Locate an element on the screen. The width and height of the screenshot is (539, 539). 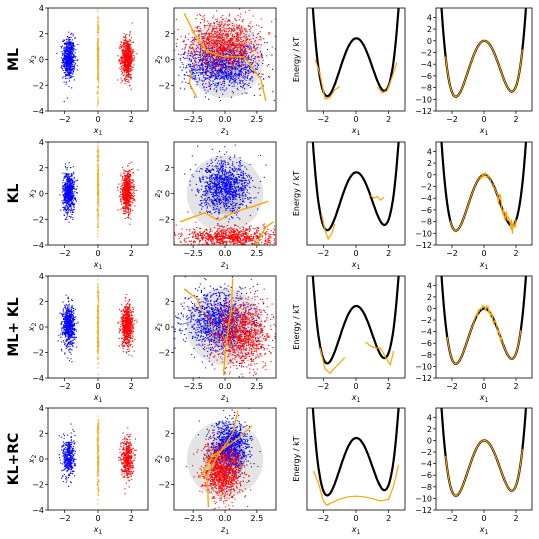
xspace-ytick-label: −4 is located at coordinates (38, 245).